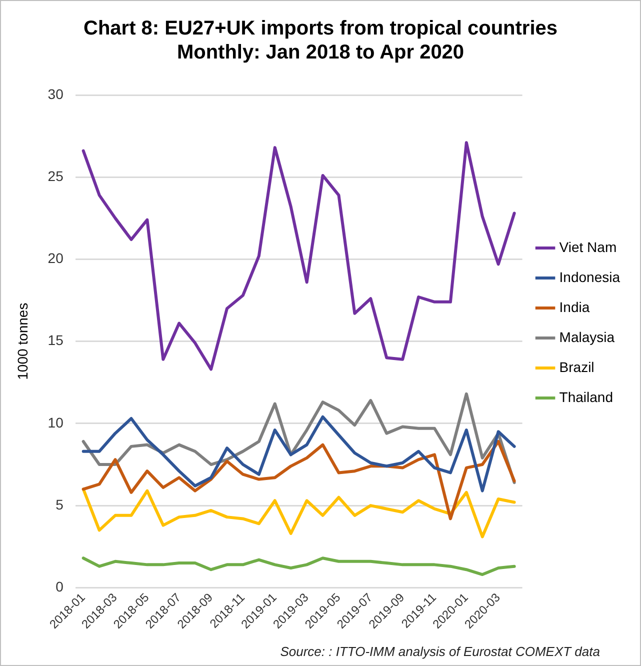 Image resolution: width=641 pixels, height=666 pixels. I want to click on chart-title: Chart 8: EU27+UK imports from tropical countries, so click(321, 29).